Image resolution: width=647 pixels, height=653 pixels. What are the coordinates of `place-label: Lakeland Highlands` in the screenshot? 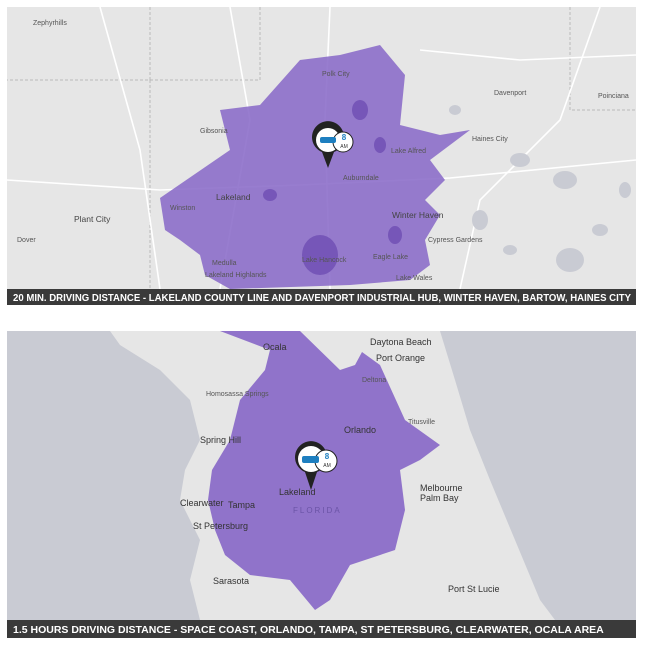 It's located at (236, 275).